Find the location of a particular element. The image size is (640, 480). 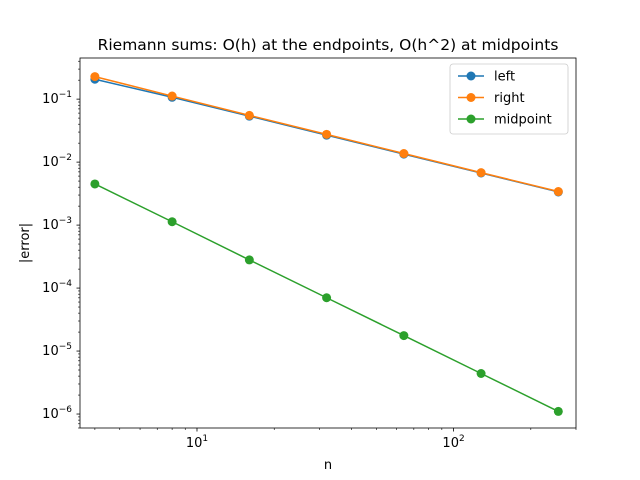

legend-marker-left is located at coordinates (471, 76).